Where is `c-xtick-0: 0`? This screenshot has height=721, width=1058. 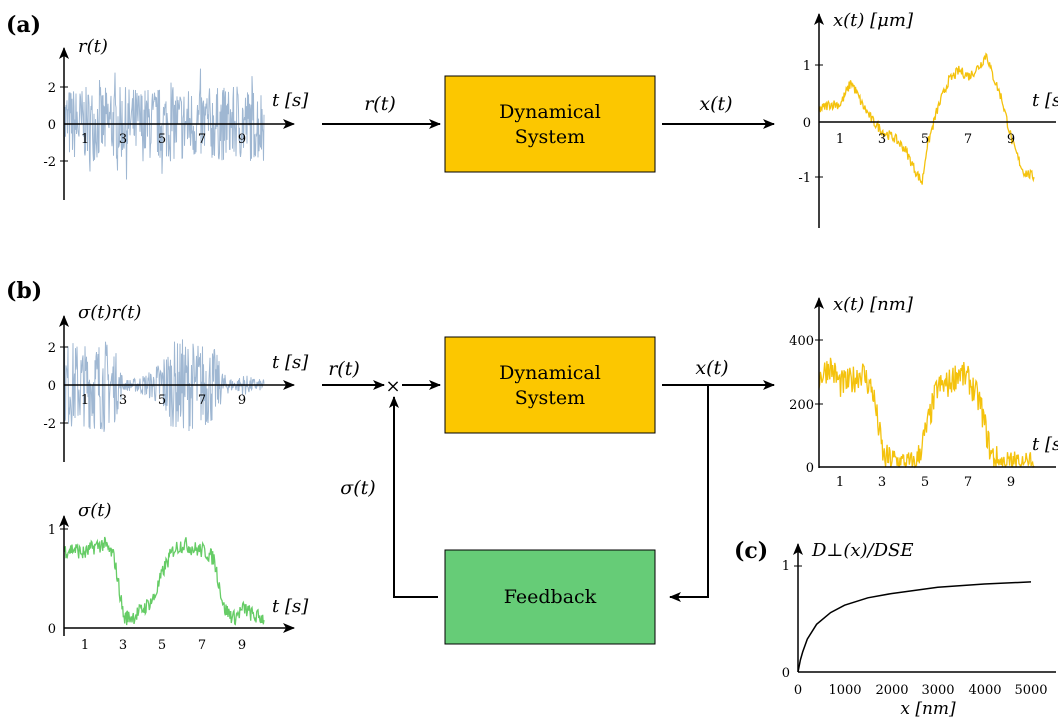 c-xtick-0: 0 is located at coordinates (798, 690).